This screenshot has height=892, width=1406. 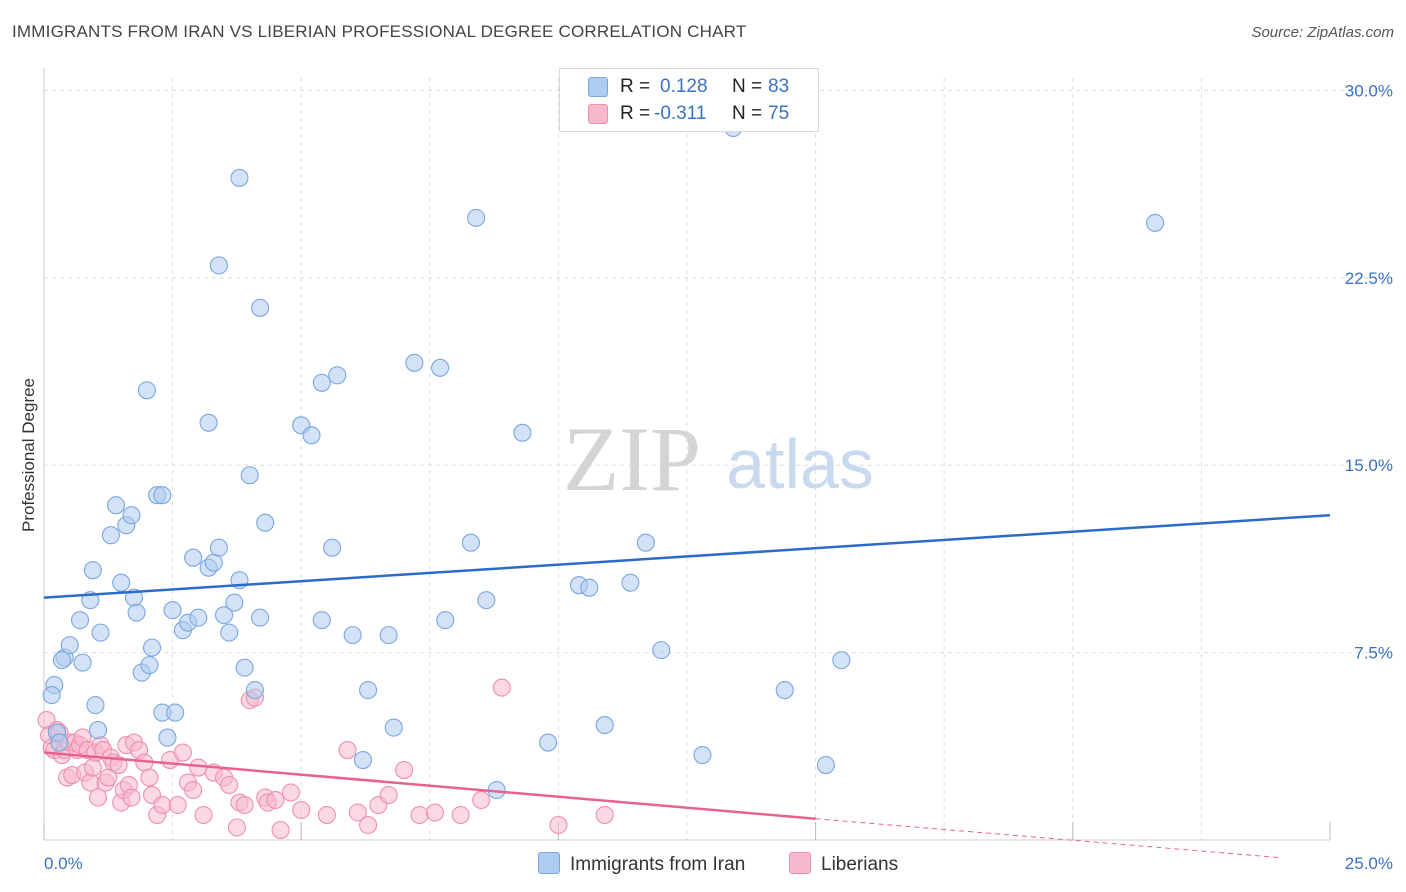 I want to click on liberian-trend-extension, so click(x=1047, y=838).